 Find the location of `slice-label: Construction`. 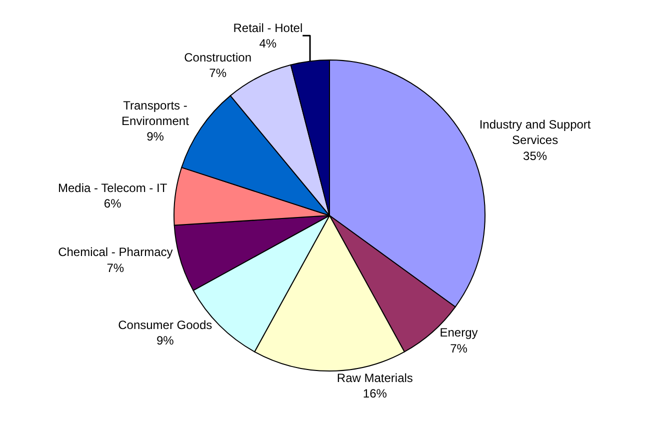

slice-label: Construction is located at coordinates (218, 57).